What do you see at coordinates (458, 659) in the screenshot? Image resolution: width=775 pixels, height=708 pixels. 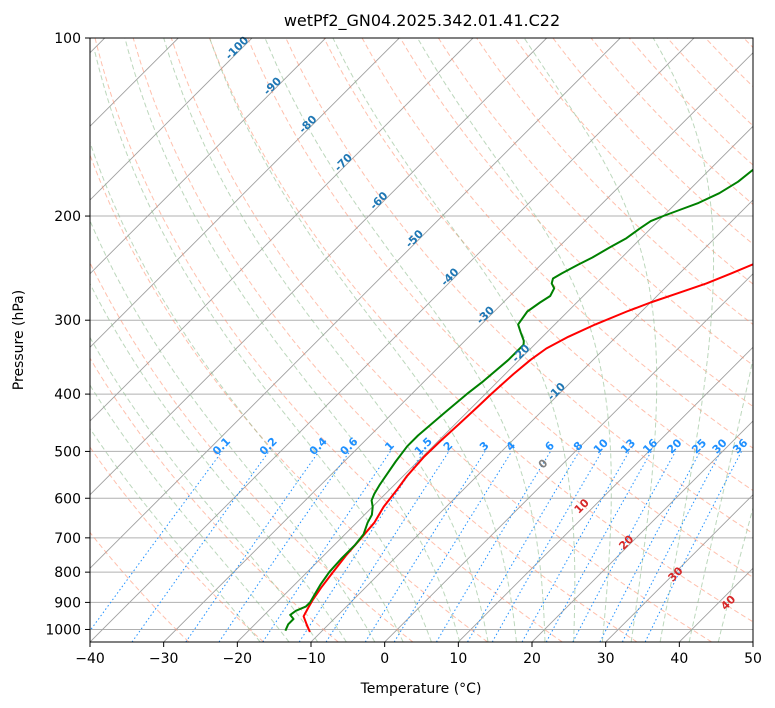 I see `x-tick-label: 10` at bounding box center [458, 659].